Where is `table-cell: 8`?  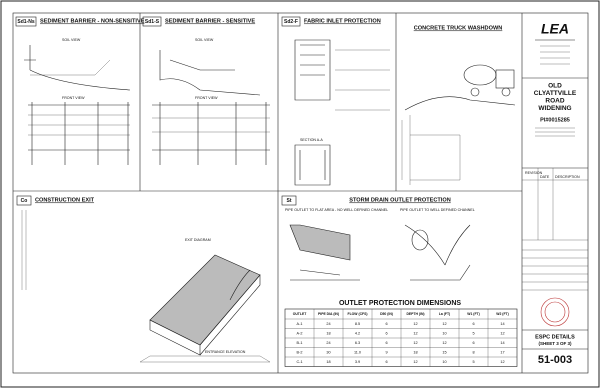
table-cell: 8 is located at coordinates (473, 352).